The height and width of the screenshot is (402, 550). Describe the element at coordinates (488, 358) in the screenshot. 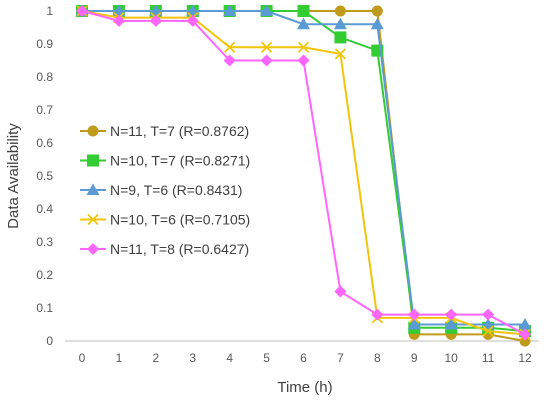

I see `x-tick-label: 11` at that location.